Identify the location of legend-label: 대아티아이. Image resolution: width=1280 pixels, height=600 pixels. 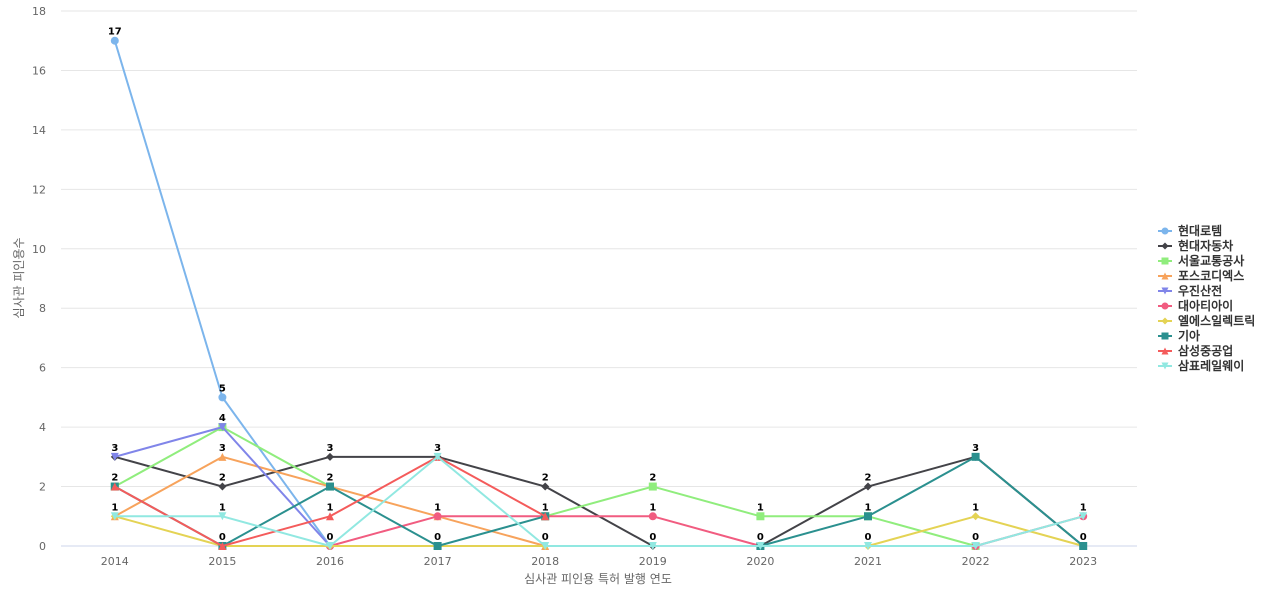
(1205, 305).